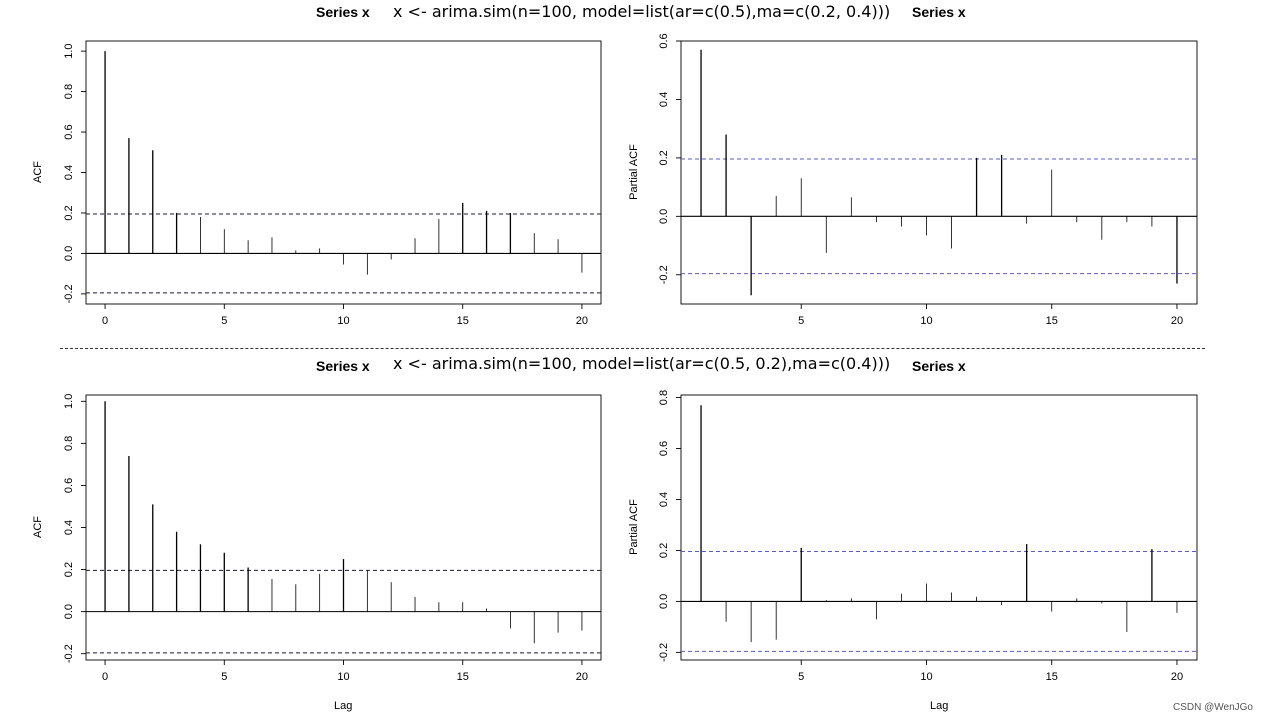 This screenshot has width=1267, height=721. What do you see at coordinates (664, 216) in the screenshot?
I see `top-pacf-ytick-label-1: 0.0` at bounding box center [664, 216].